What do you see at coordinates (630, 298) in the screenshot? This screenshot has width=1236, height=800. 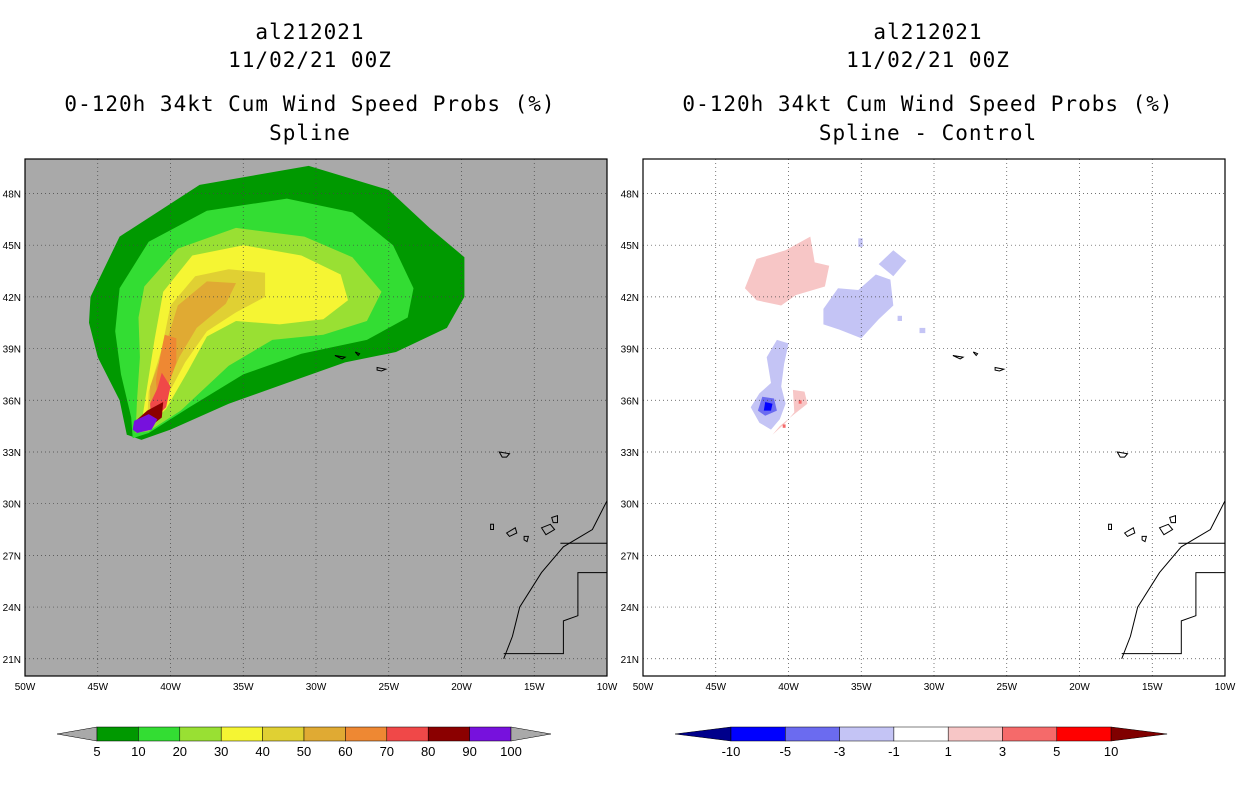 I see `right-ytick-label: 42N` at bounding box center [630, 298].